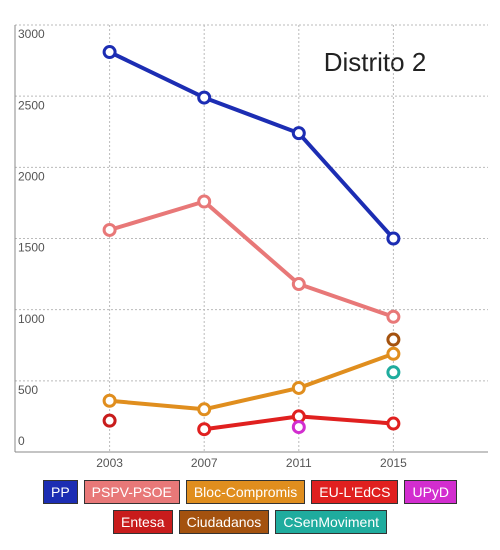  Describe the element at coordinates (31, 248) in the screenshot. I see `y-tick-label: 1500` at that location.